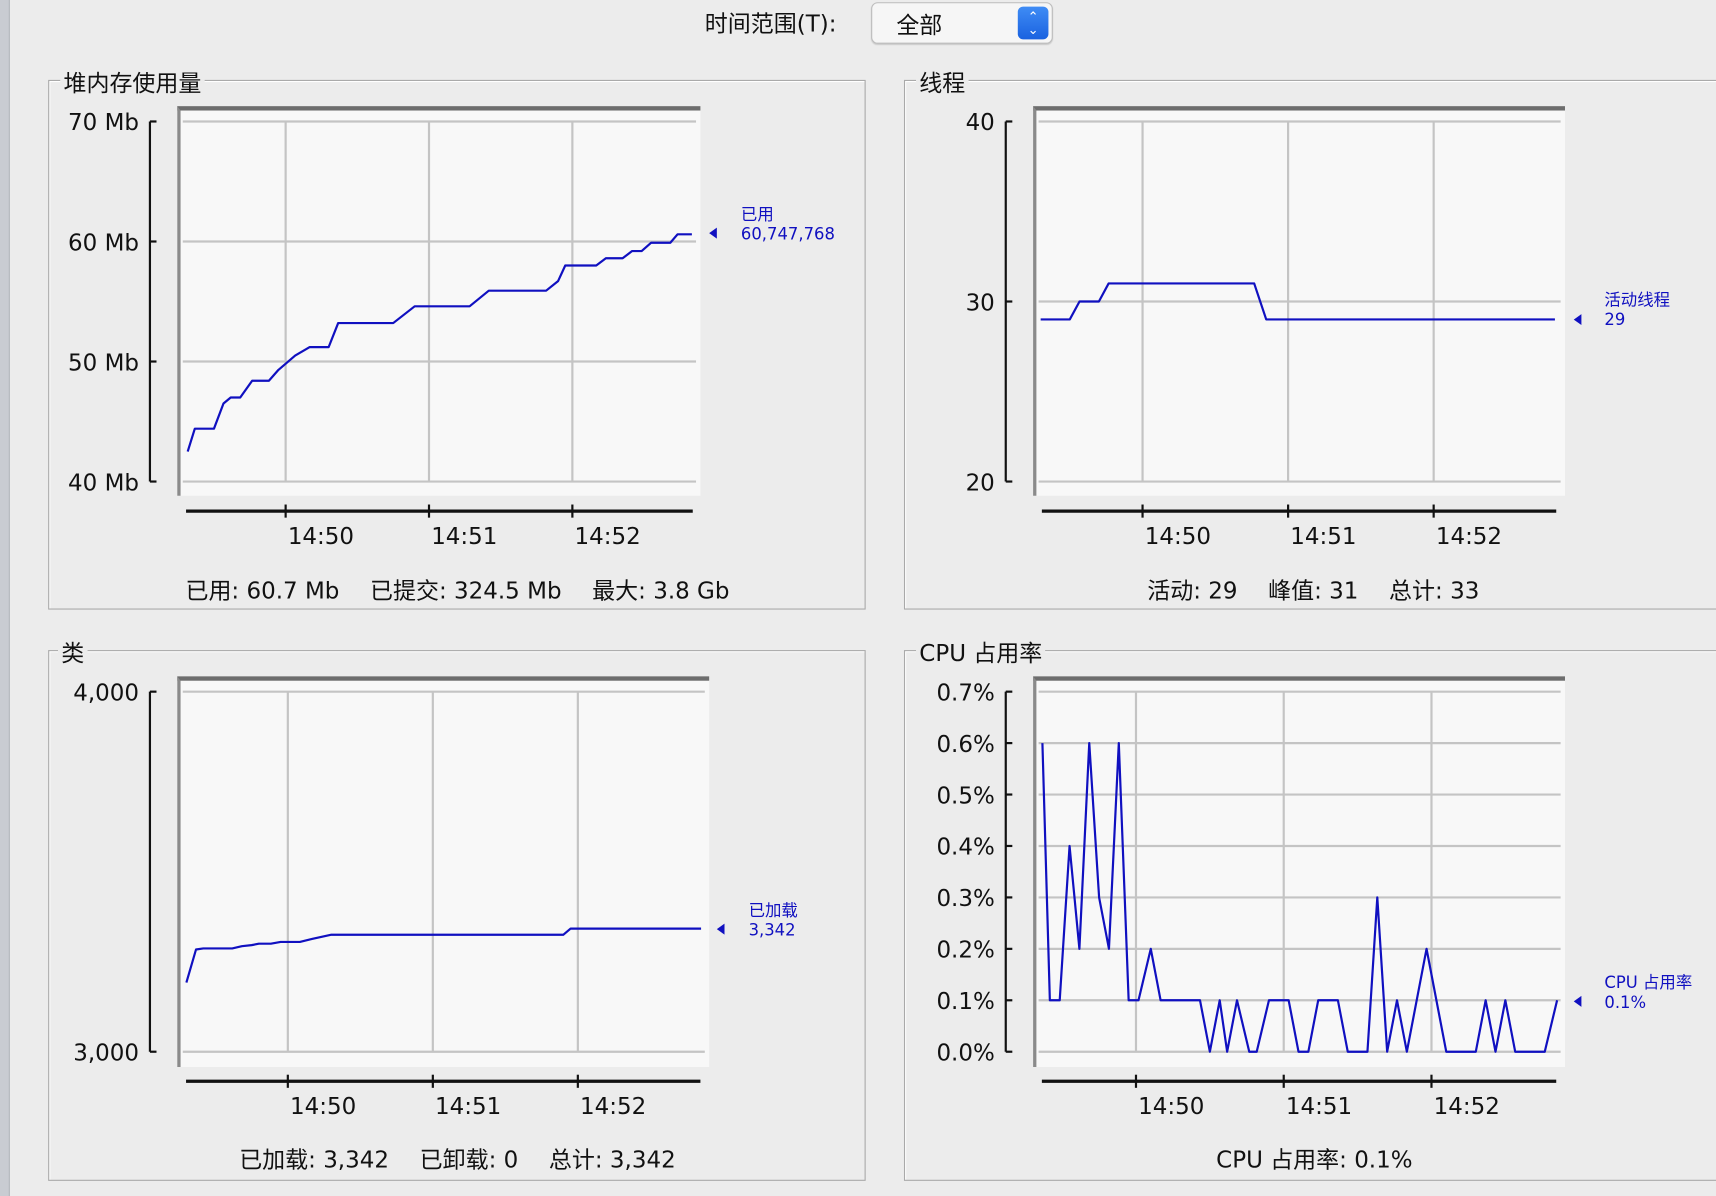 The width and height of the screenshot is (1716, 1196). I want to click on y-tick-label: 20, so click(980, 483).